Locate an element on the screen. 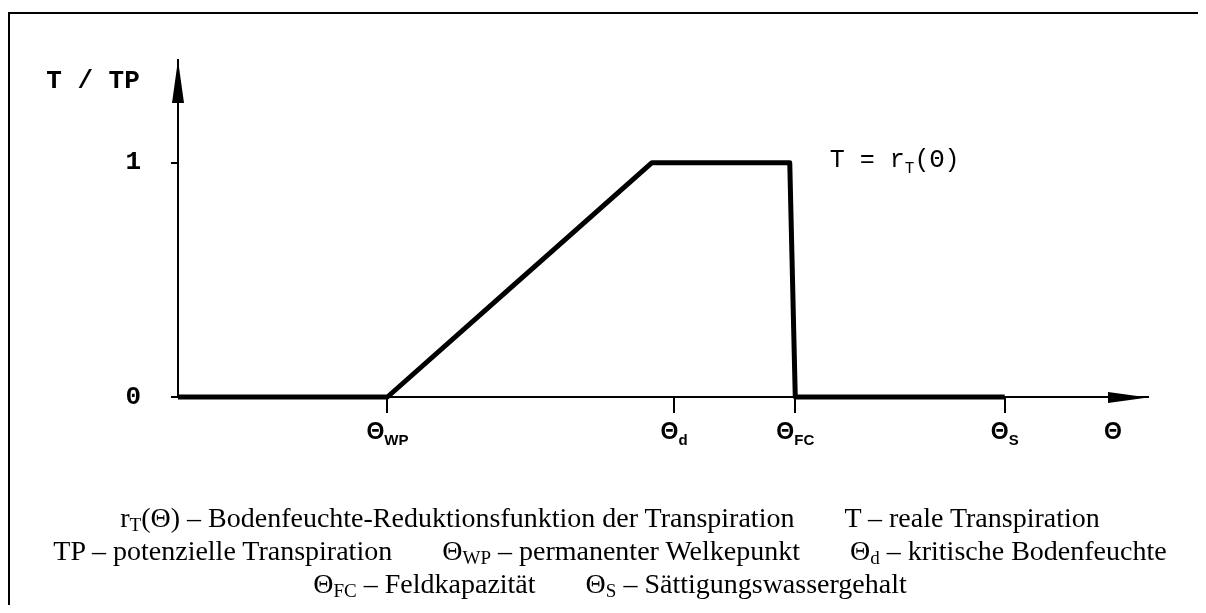 This screenshot has height=613, width=1206. text: r$_{T}$(Θ) – Bodenfeuchte-Reduktionsfunktion der Transpiration is located at coordinates (457, 518).